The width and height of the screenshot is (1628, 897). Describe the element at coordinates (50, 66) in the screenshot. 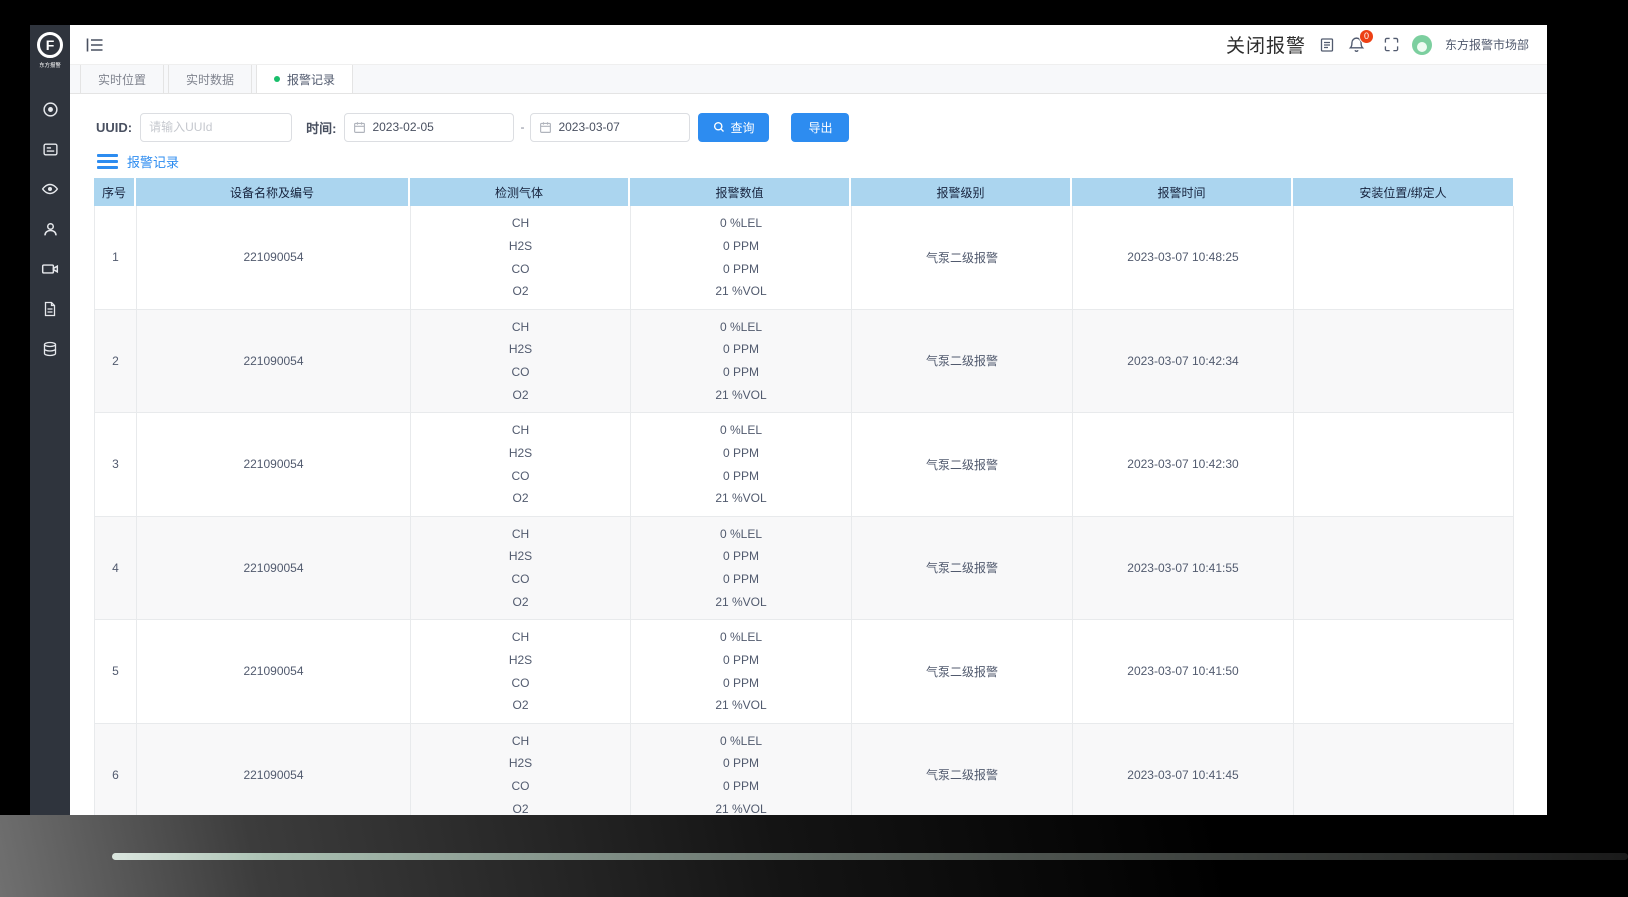

I see `logo-text: 东方报警` at that location.